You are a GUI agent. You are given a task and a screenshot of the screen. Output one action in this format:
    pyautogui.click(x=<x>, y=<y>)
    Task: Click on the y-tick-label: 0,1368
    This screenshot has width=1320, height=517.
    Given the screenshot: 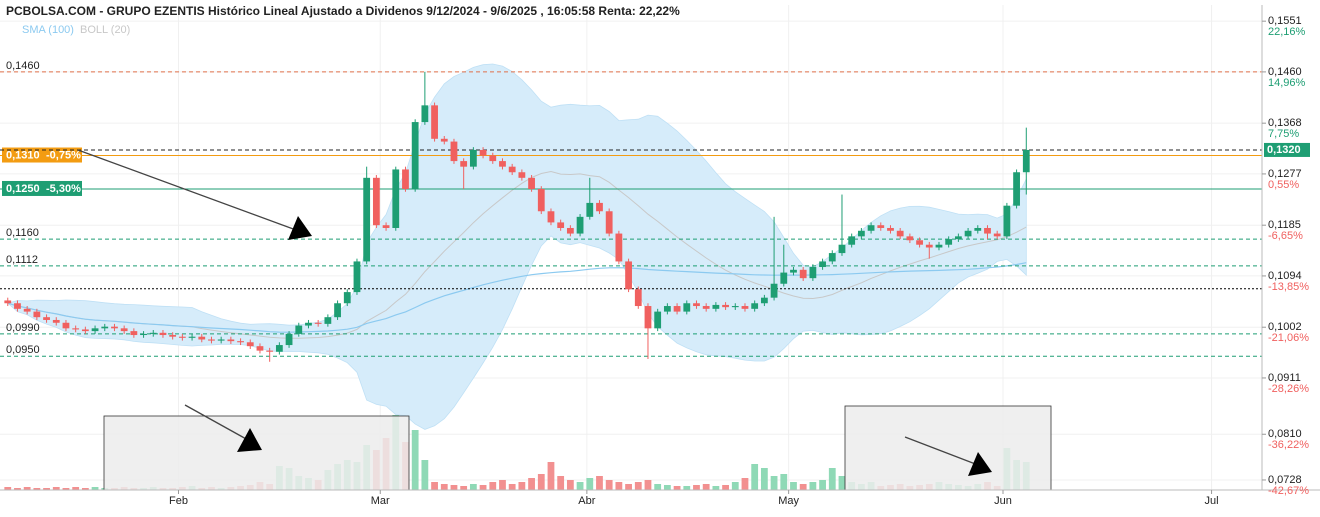 What is the action you would take?
    pyautogui.click(x=1285, y=123)
    